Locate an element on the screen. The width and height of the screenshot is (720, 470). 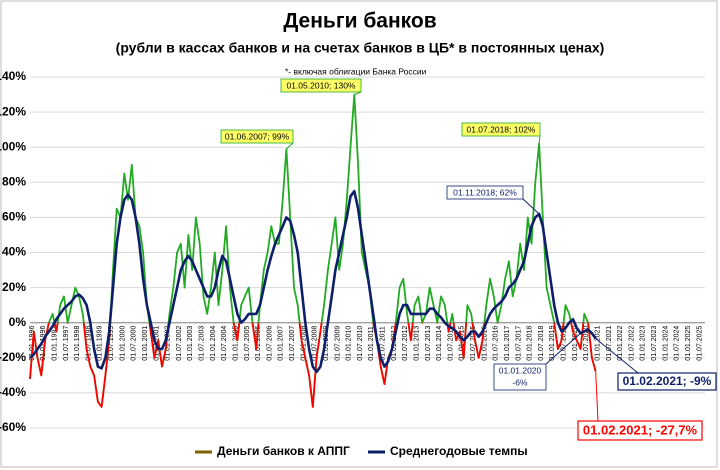
x-tick-label: 01.07.1997 is located at coordinates (66, 343).